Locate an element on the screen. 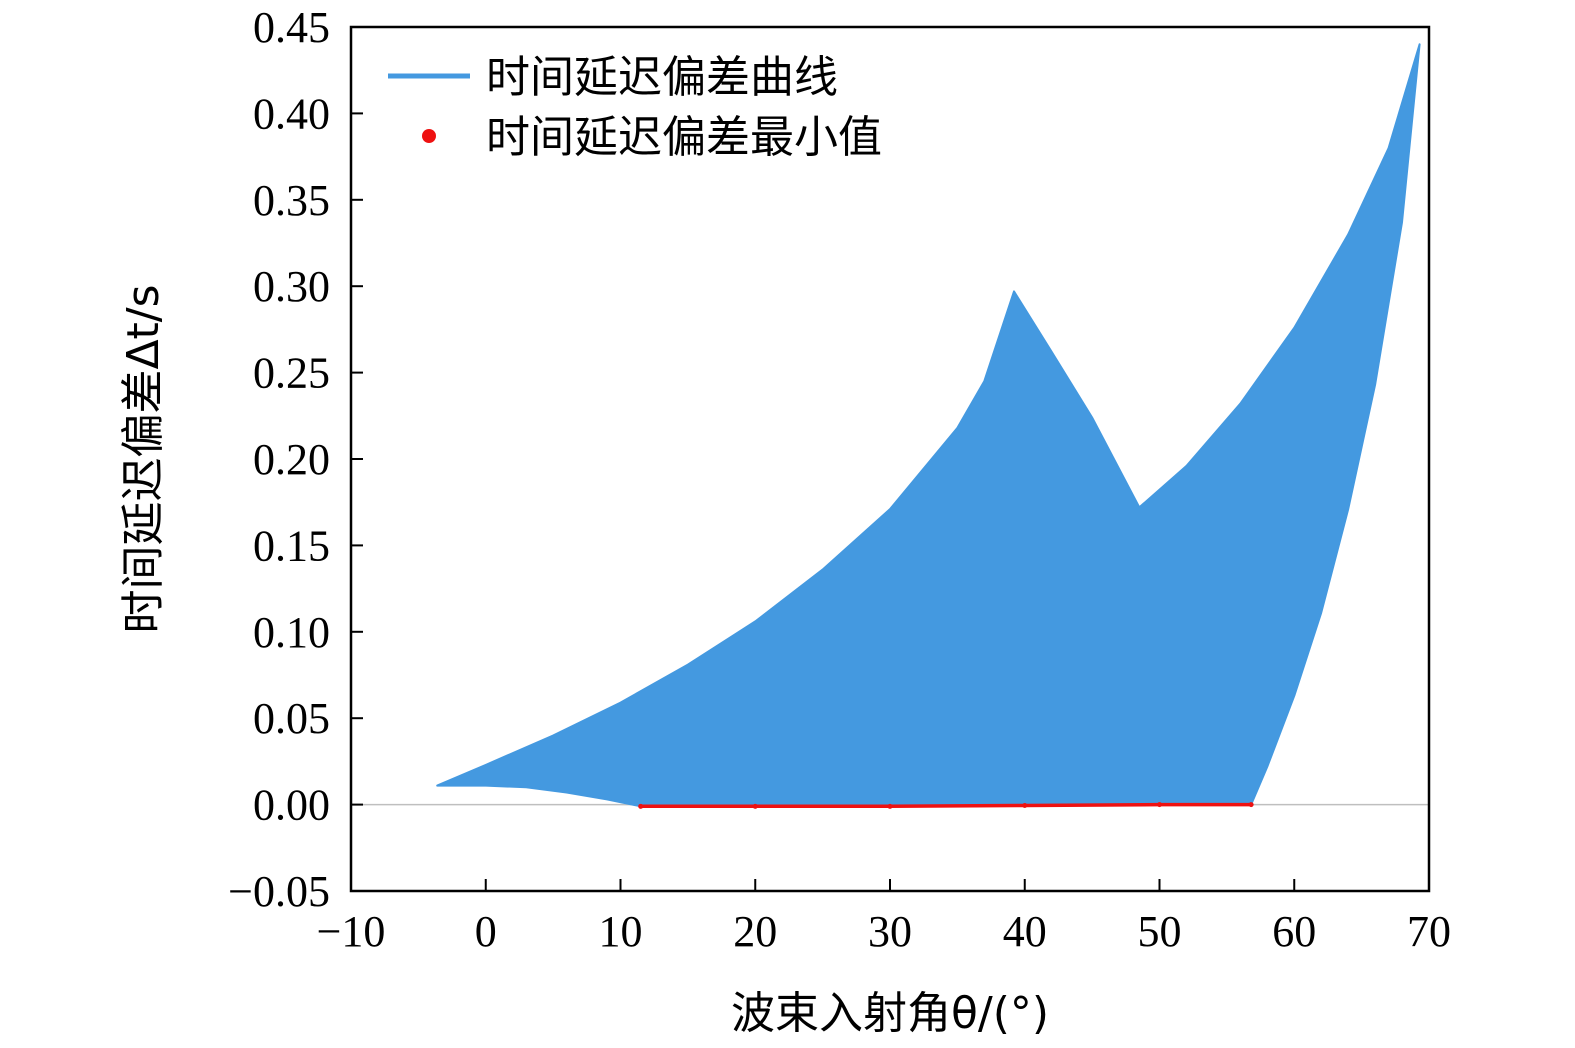 This screenshot has width=1575, height=1048. y-tick-label: 0.15 is located at coordinates (291, 545).